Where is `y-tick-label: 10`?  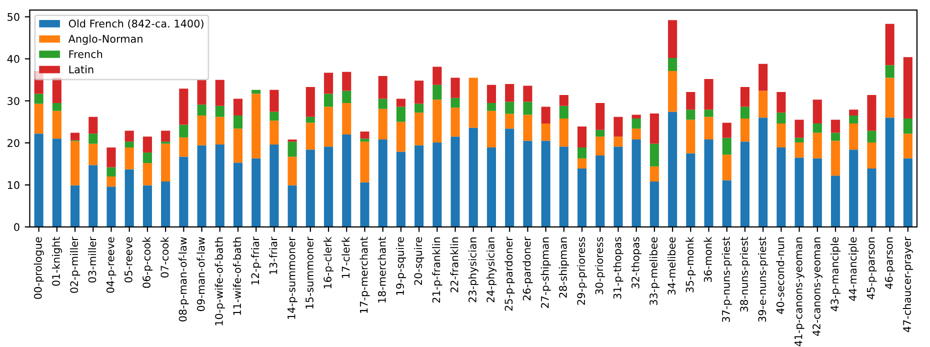 y-tick-label: 10 is located at coordinates (14, 185).